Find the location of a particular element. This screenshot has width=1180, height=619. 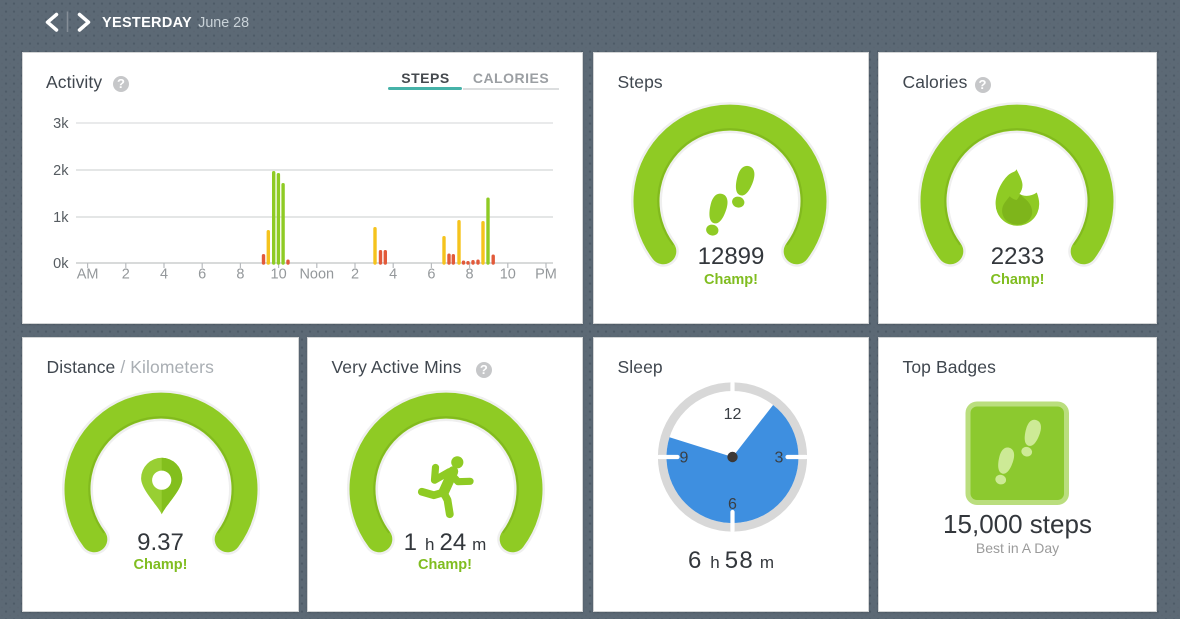

svg-text: AM is located at coordinates (88, 275).